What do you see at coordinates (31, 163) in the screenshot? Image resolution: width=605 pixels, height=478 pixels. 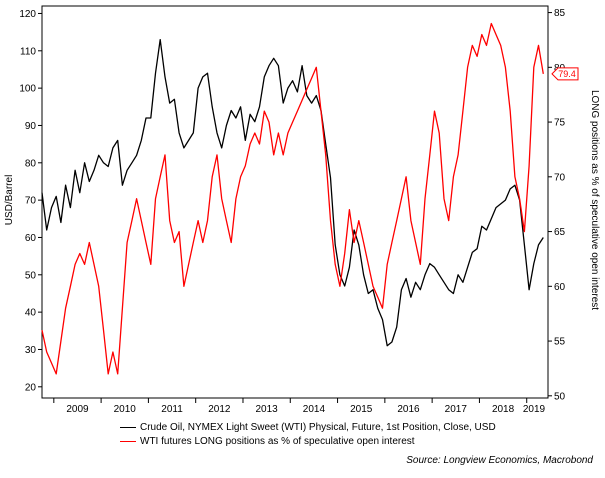 I see `y-tick-label: 80` at bounding box center [31, 163].